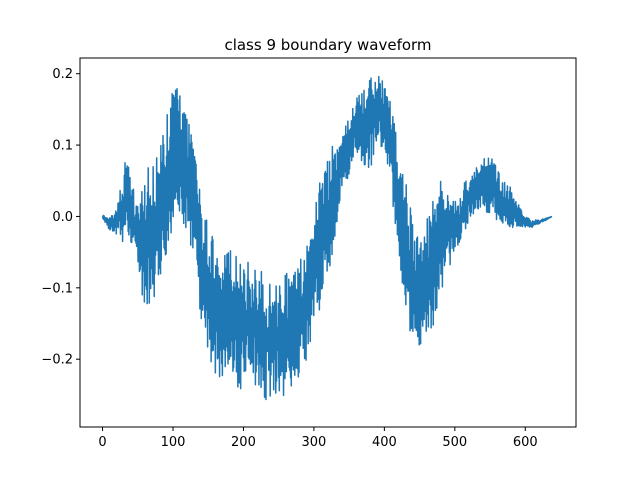 The height and width of the screenshot is (480, 640). Describe the element at coordinates (173, 442) in the screenshot. I see `x-tick-label: 100` at that location.